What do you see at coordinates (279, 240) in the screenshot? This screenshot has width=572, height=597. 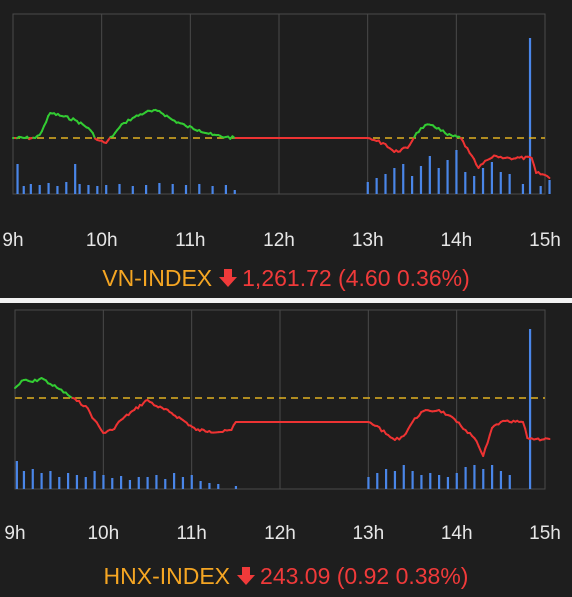 I see `x-tick-label: 12h` at bounding box center [279, 240].